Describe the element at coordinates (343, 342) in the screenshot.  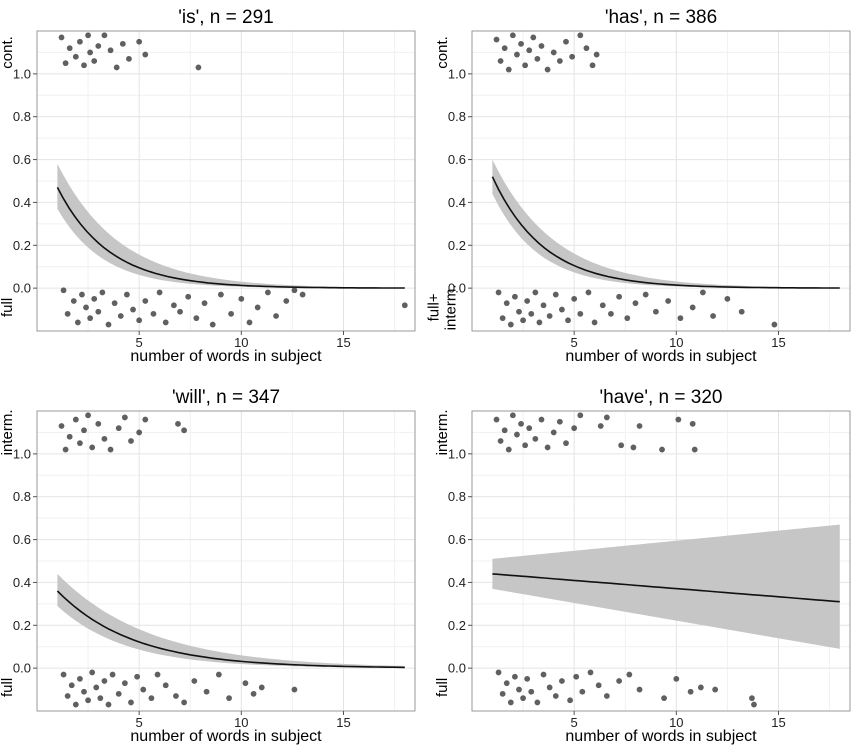
I see `x-tick-label: 15` at that location.